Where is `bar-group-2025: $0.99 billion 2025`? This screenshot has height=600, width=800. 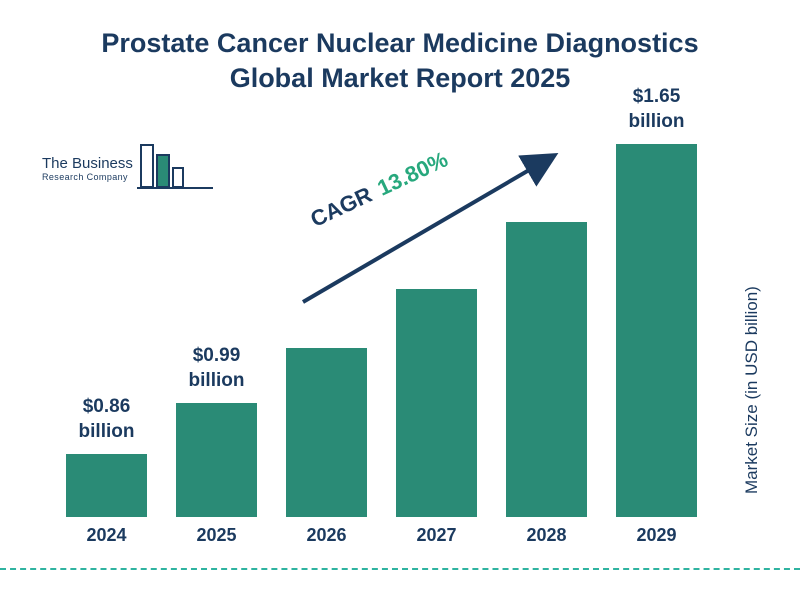 bar-group-2025: $0.99 billion 2025 is located at coordinates (216, 445).